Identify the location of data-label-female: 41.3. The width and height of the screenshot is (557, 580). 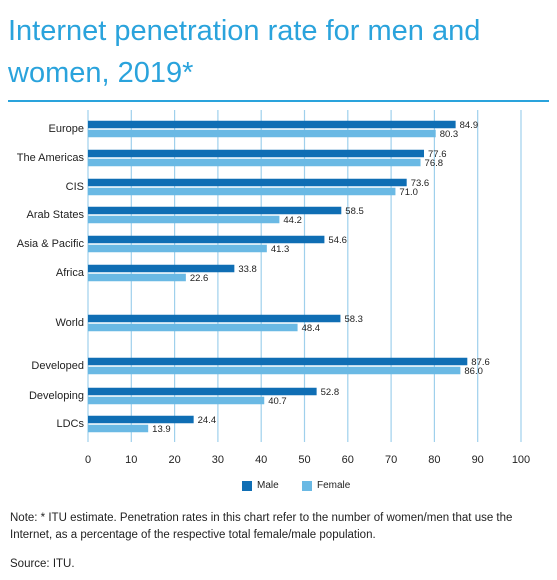
(280, 249).